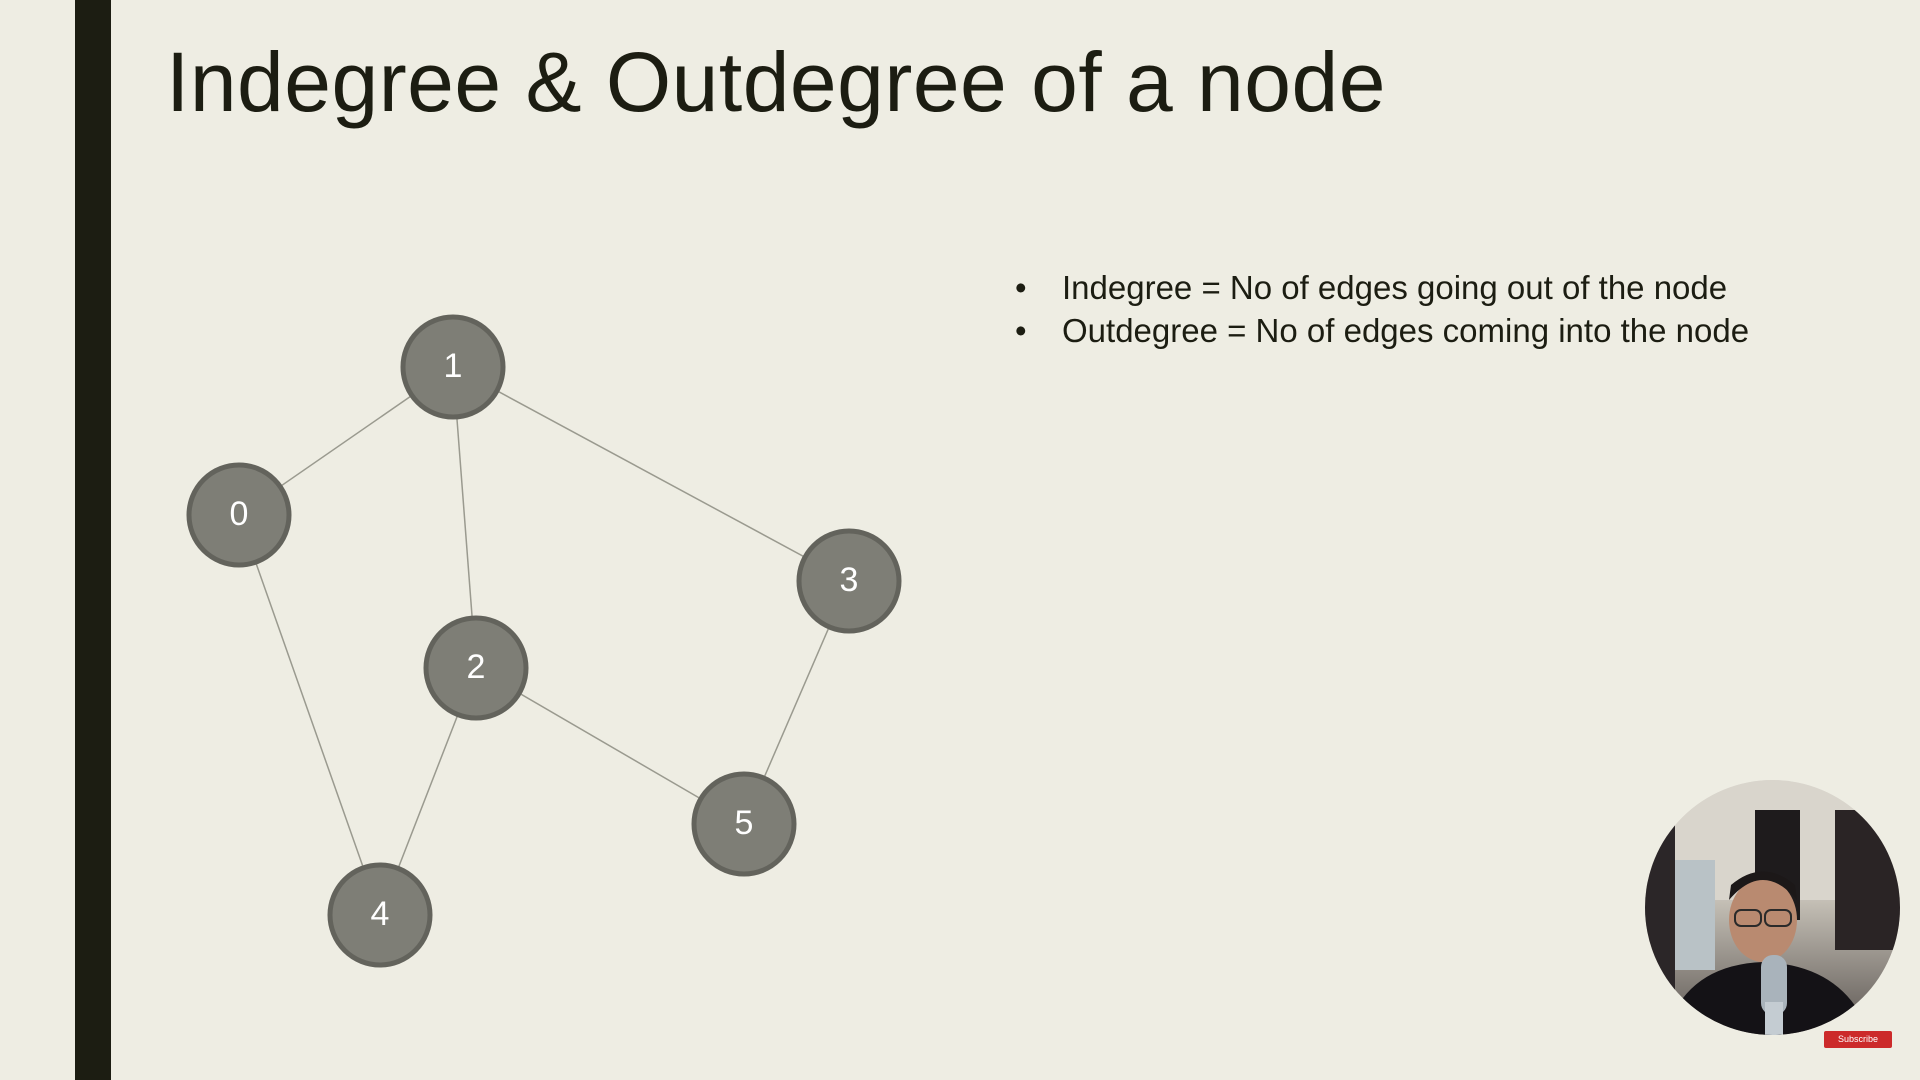  I want to click on node-label-0: 0, so click(239, 514).